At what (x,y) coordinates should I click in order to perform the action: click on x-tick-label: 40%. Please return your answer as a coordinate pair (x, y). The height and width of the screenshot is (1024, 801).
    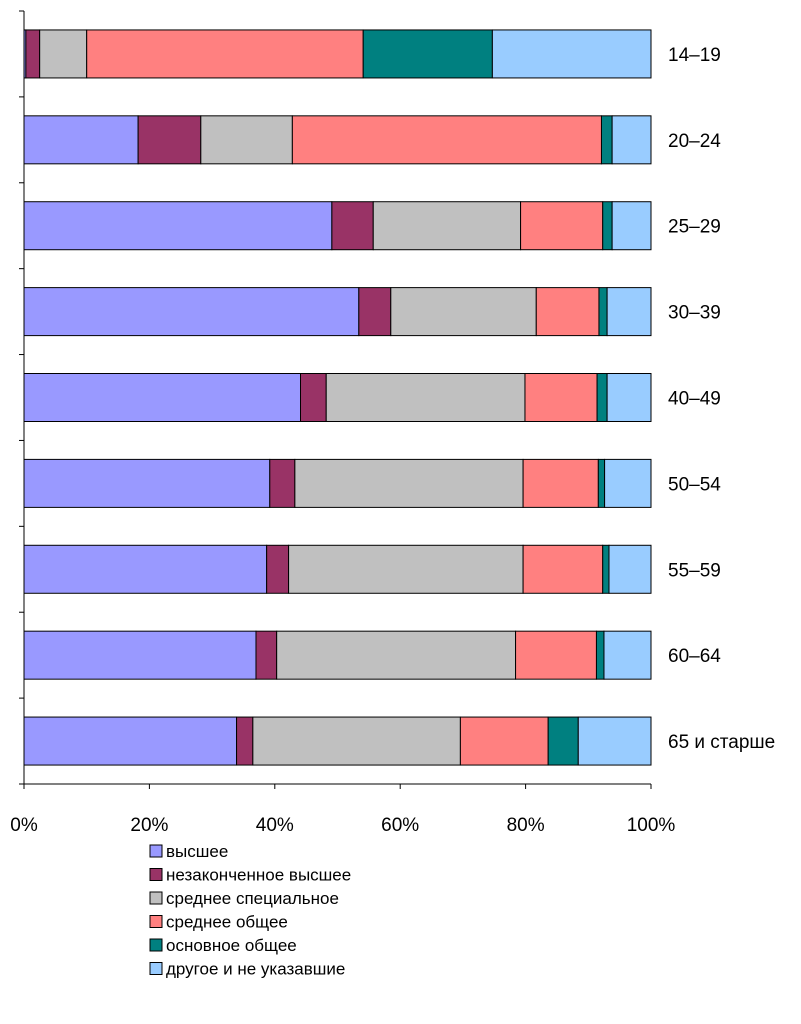
    Looking at the image, I should click on (275, 825).